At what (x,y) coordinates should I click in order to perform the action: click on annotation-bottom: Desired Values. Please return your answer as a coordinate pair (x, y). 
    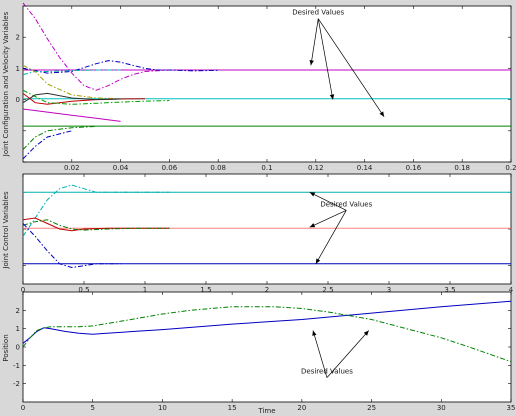
    Looking at the image, I should click on (335, 354).